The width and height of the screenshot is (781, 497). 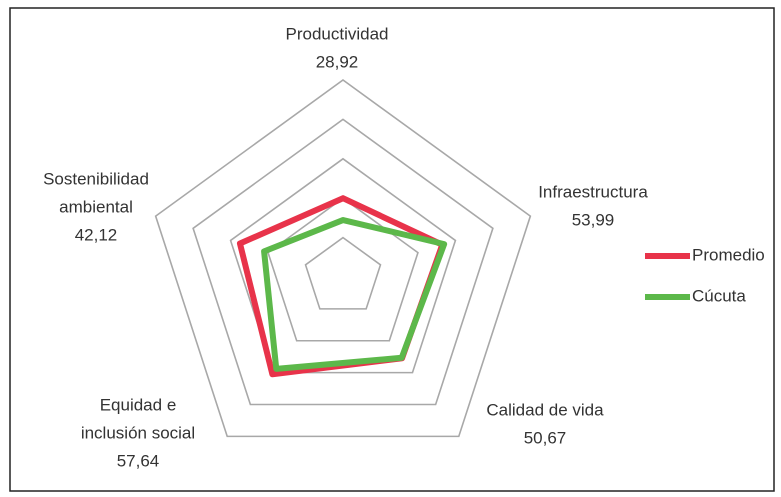 What do you see at coordinates (593, 219) in the screenshot?
I see `value-label: 53,99` at bounding box center [593, 219].